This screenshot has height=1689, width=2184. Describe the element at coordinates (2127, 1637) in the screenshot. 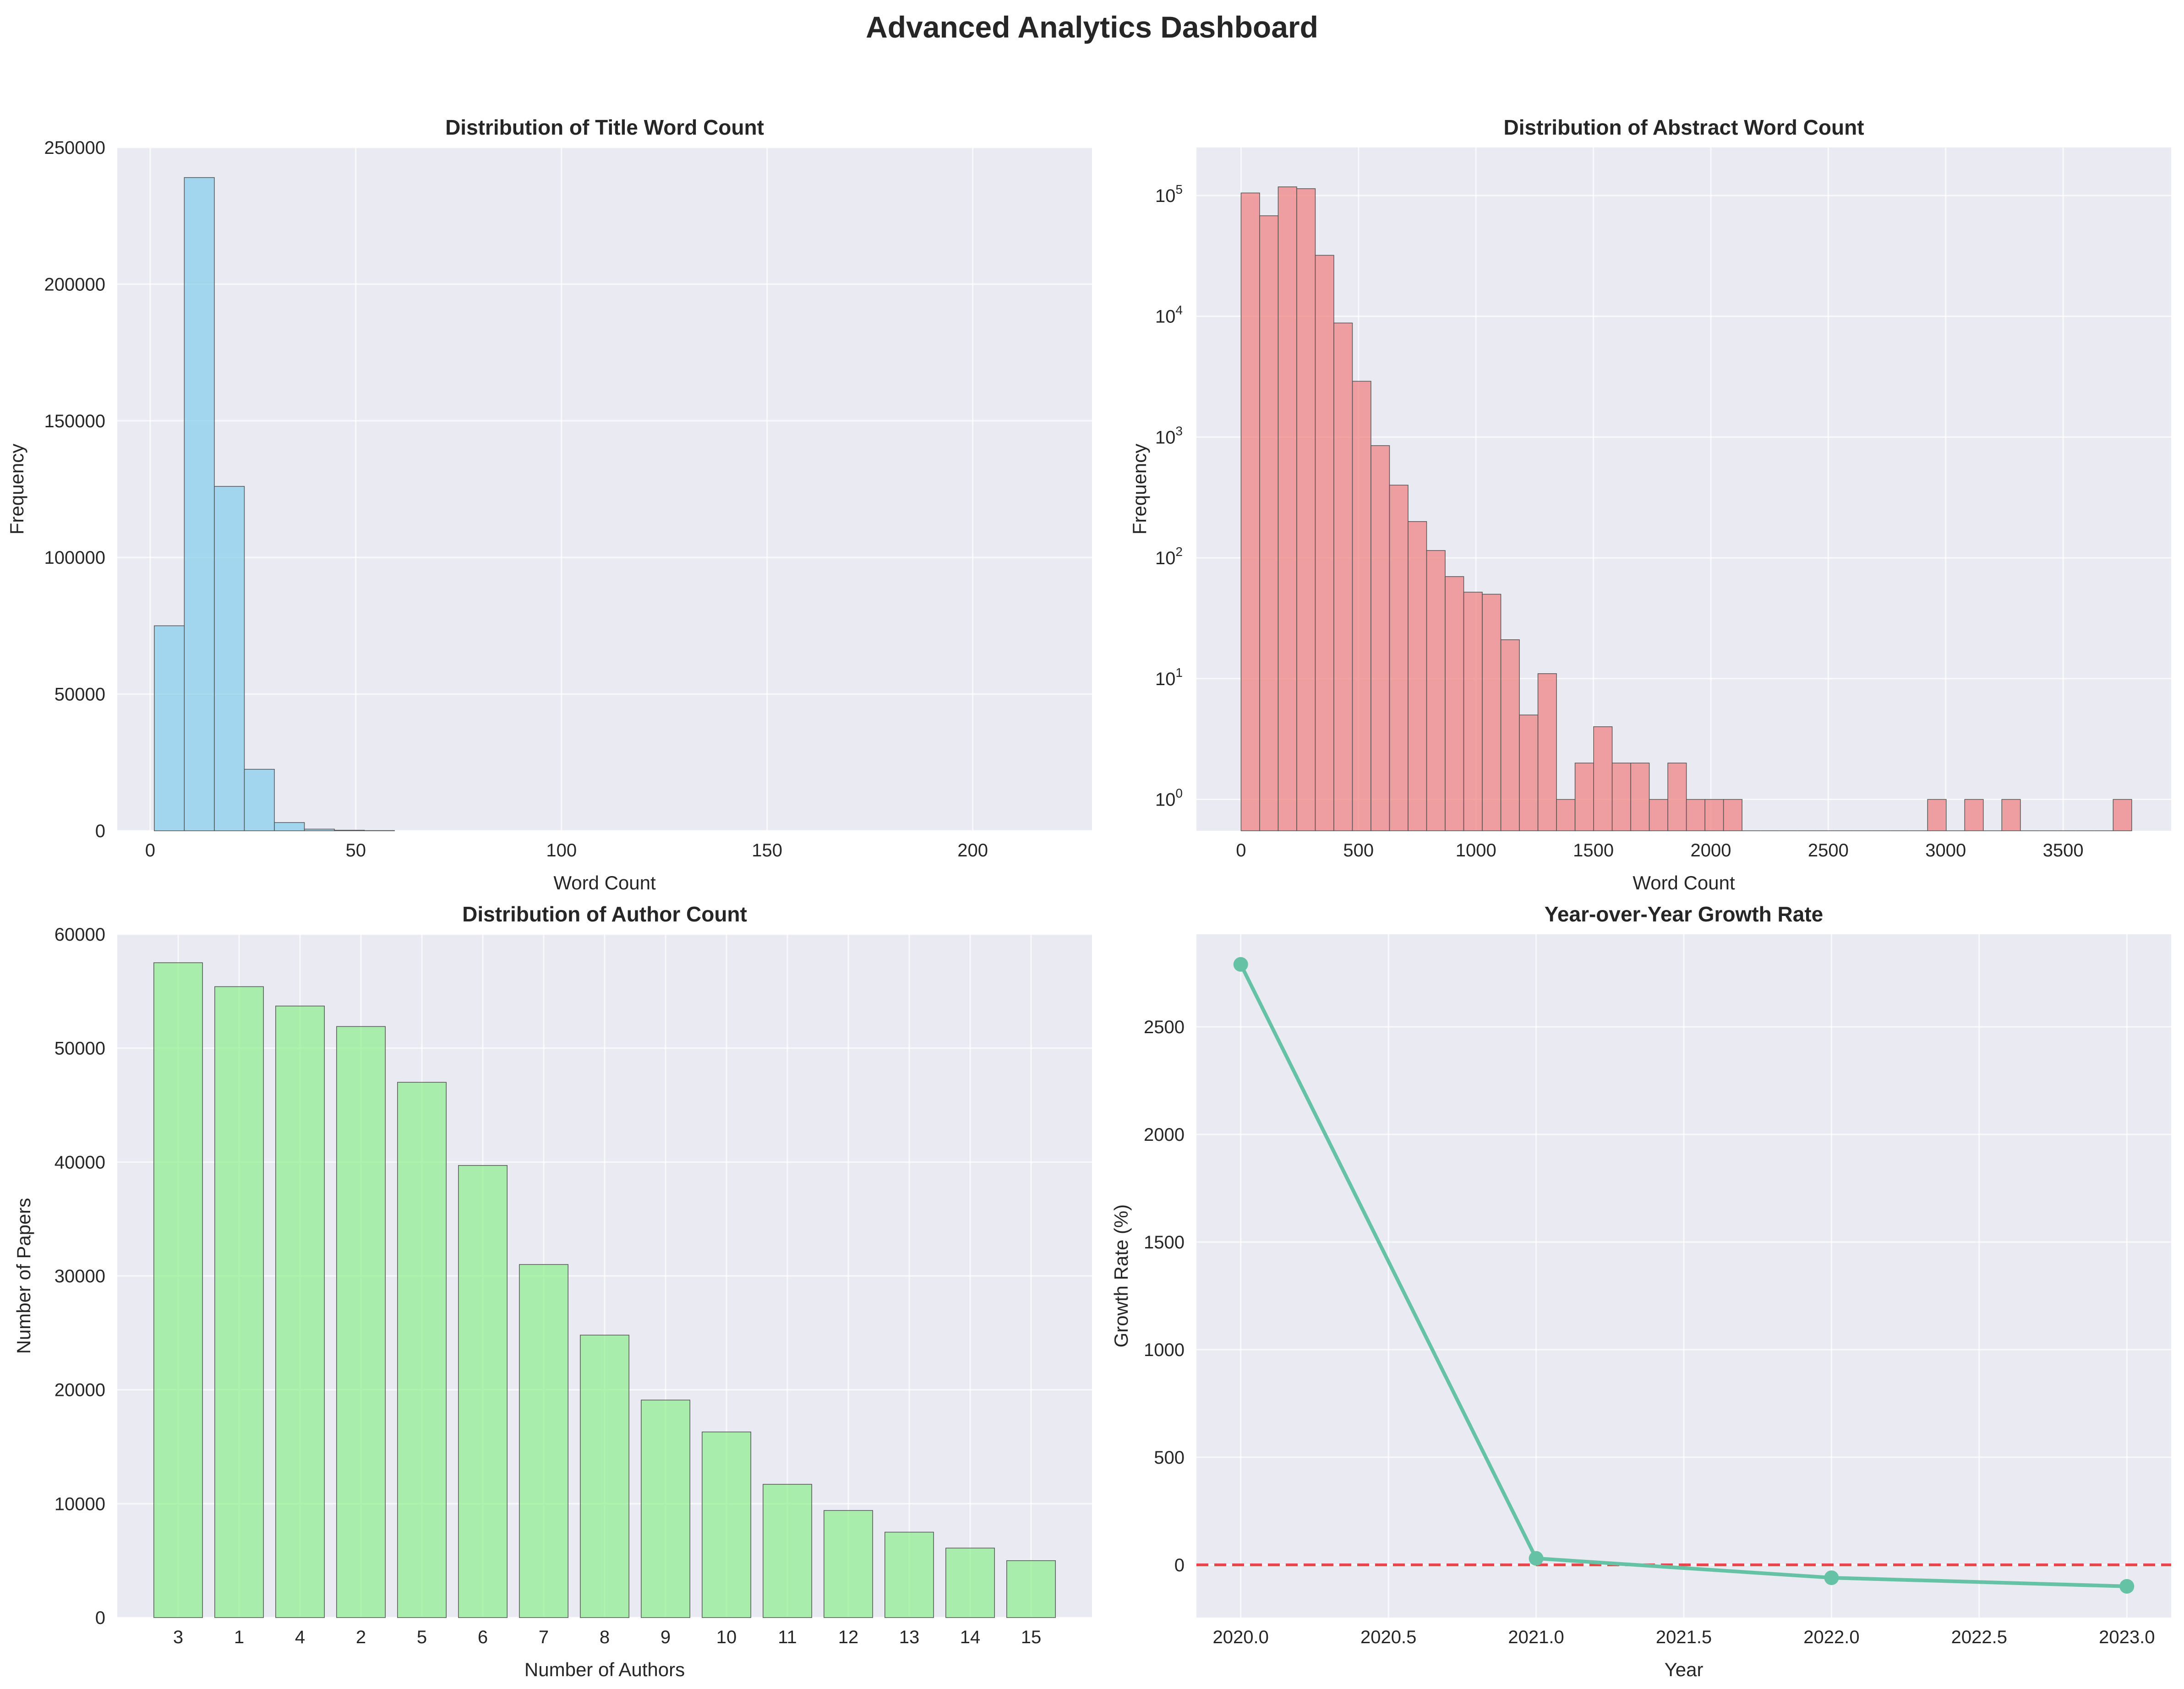

I see `growth-chart-x-tick-label: 2023.0` at that location.